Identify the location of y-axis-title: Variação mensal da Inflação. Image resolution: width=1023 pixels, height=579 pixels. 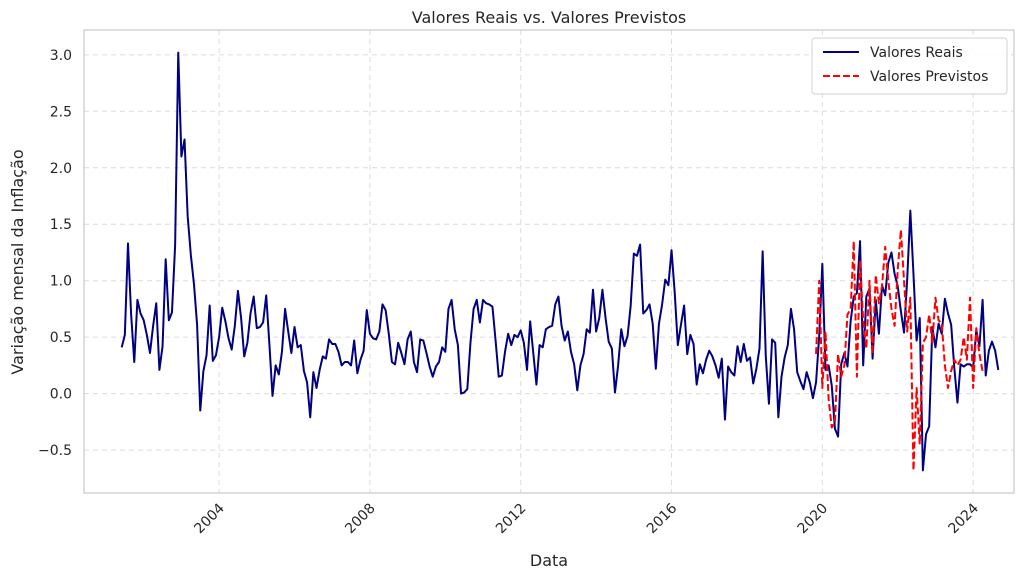
(17, 261).